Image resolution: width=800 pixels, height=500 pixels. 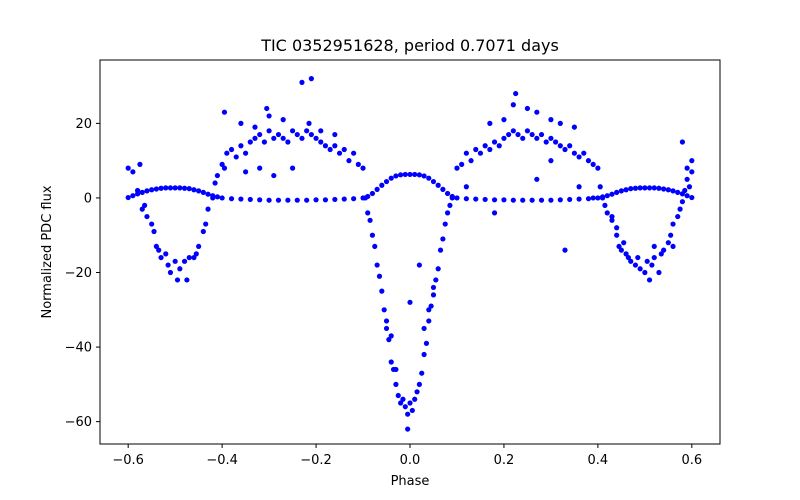 What do you see at coordinates (78, 273) in the screenshot?
I see `y-tick-label: −20` at bounding box center [78, 273].